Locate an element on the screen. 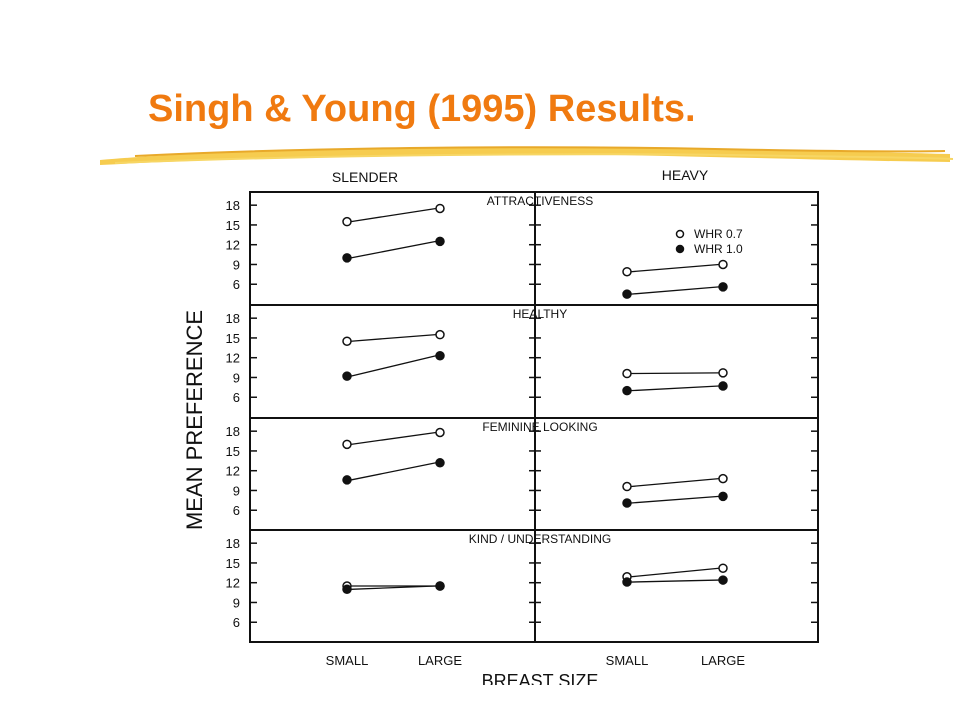 The image size is (960, 720). y-axis-title: MEAN PREFERENCE is located at coordinates (194, 420).